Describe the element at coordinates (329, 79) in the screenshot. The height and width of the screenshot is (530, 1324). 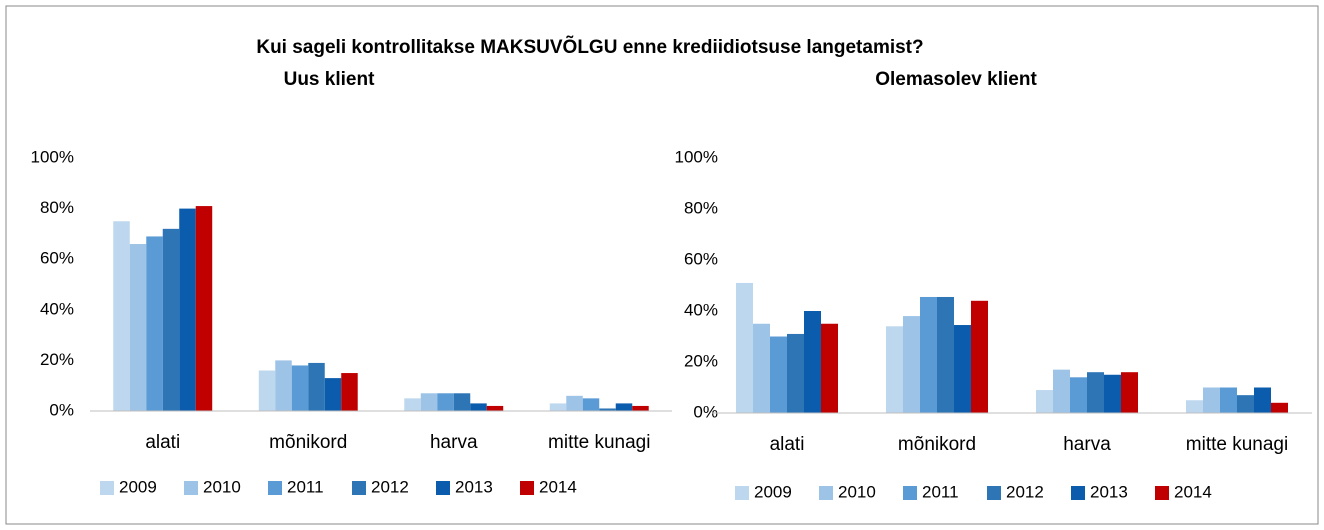
I see `chart-subtitle: Uus klient` at that location.